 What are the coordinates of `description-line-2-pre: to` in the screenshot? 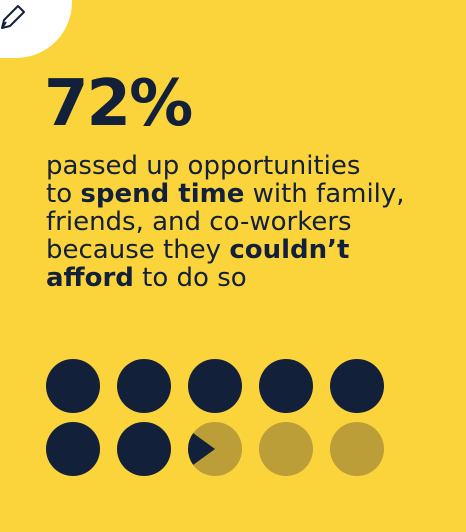 It's located at (63, 194).